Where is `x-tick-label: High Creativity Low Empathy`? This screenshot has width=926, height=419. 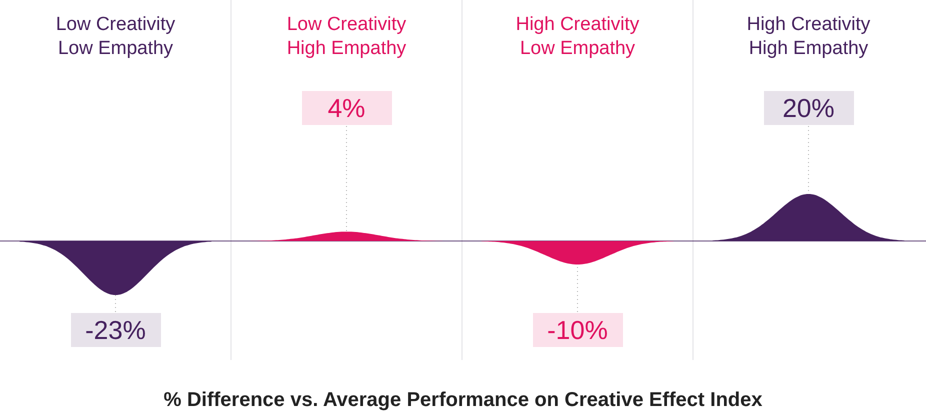 x-tick-label: High Creativity Low Empathy is located at coordinates (578, 36).